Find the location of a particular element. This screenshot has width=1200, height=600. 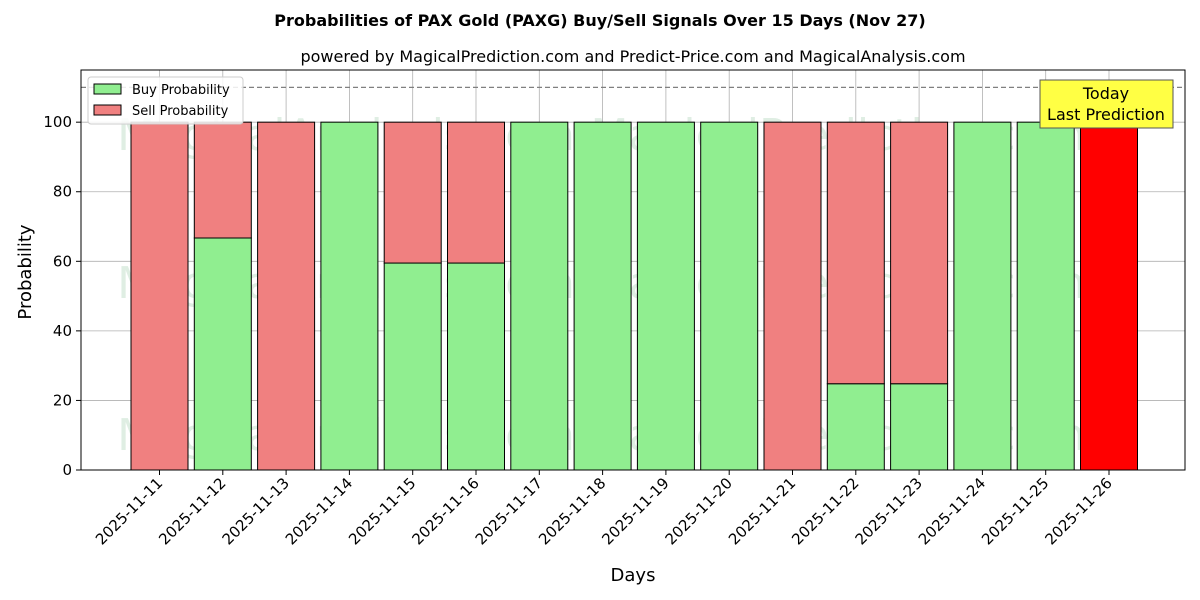

x-tick-label: 2025-11-18 is located at coordinates (572, 511).